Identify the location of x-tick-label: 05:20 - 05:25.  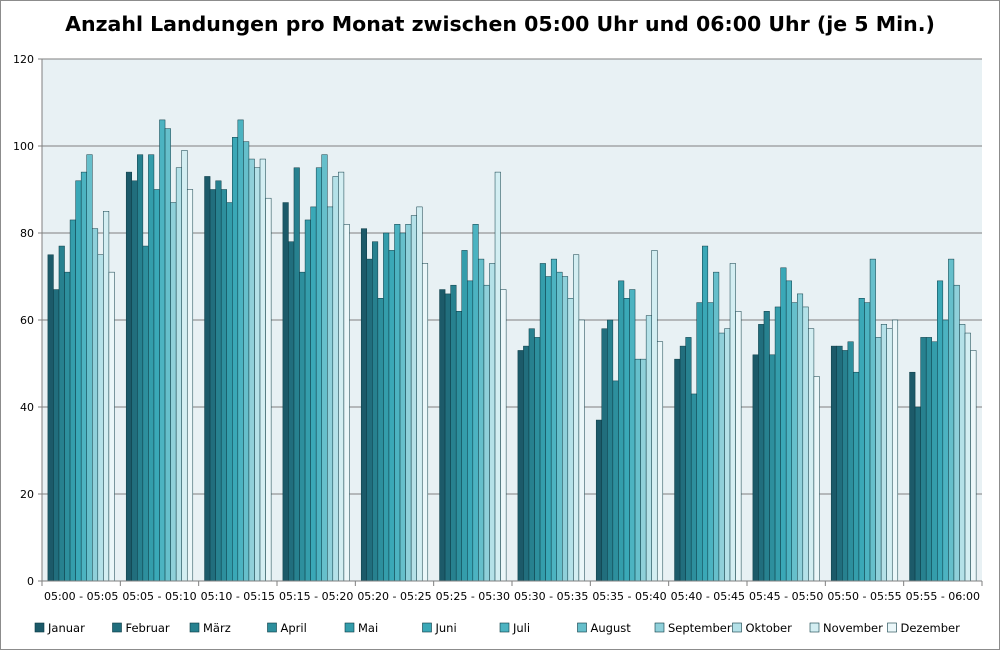
(394, 596).